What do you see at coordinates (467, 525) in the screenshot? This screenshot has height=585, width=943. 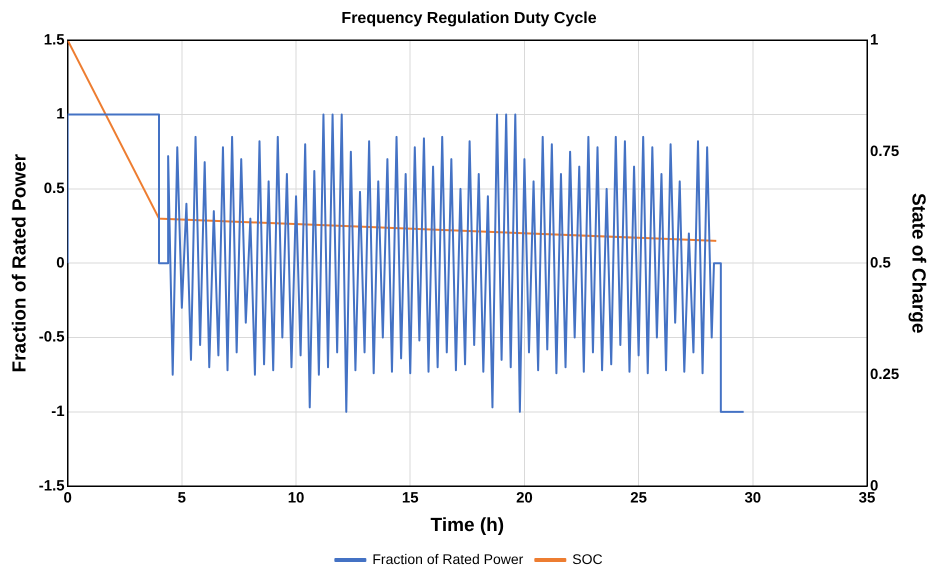 I see `x-axis-title: Time (h)` at bounding box center [467, 525].